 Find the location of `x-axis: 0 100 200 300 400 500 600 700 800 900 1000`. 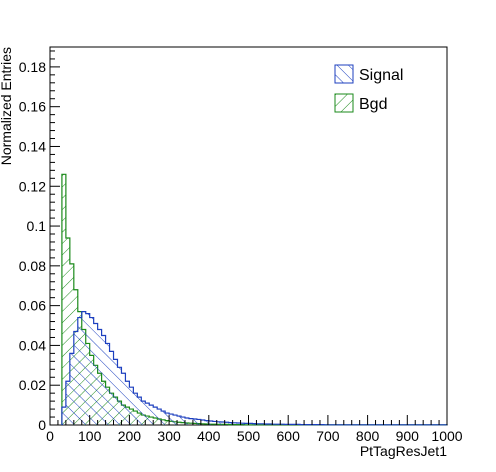

x-axis: 0 100 200 300 400 500 600 700 800 900 1000 is located at coordinates (254, 429).